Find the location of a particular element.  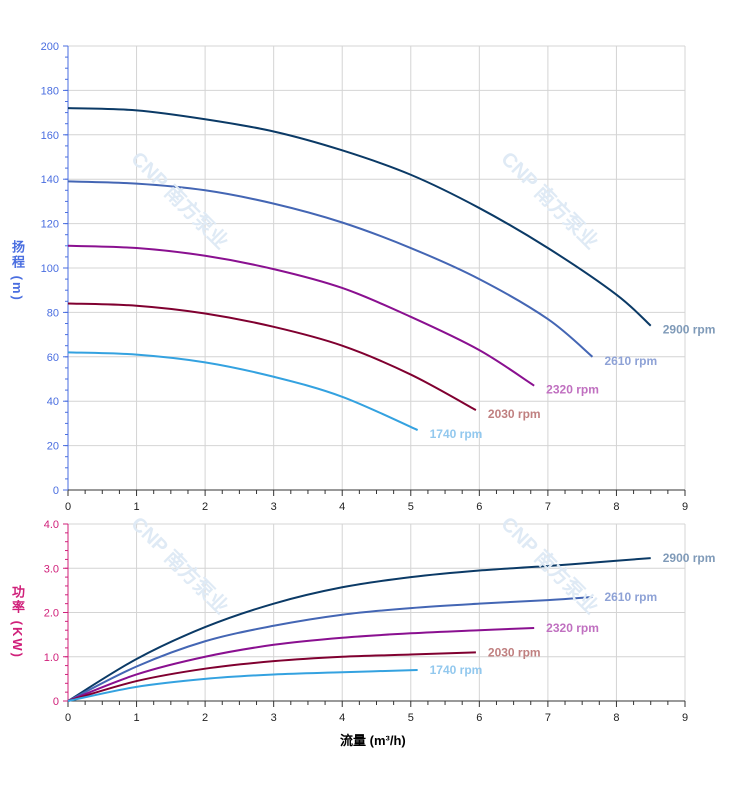

y-tick-label: 120 is located at coordinates (50, 225).